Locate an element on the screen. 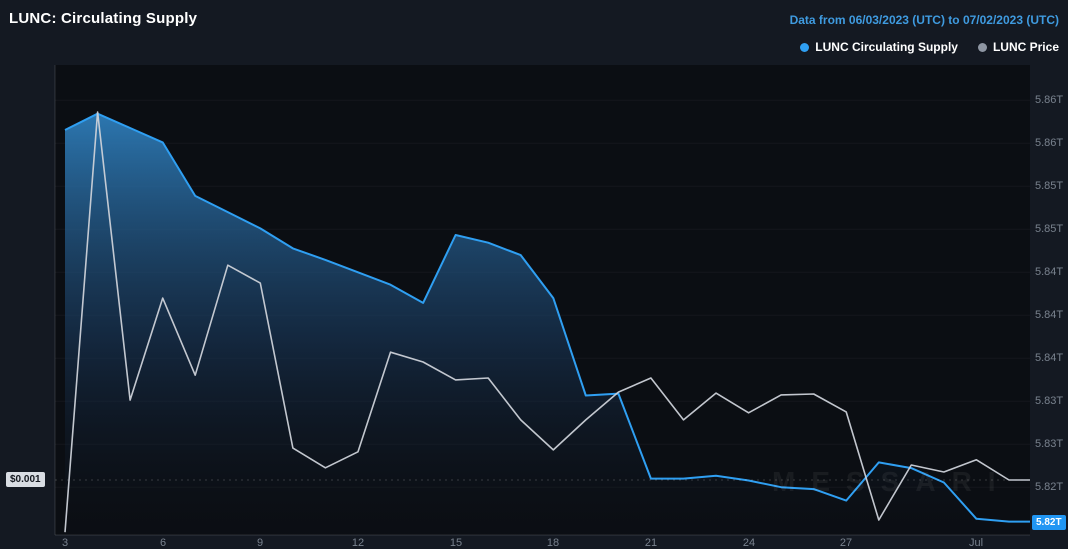 Image resolution: width=1068 pixels, height=549 pixels. x-axis-tick-label: 6 is located at coordinates (163, 543).